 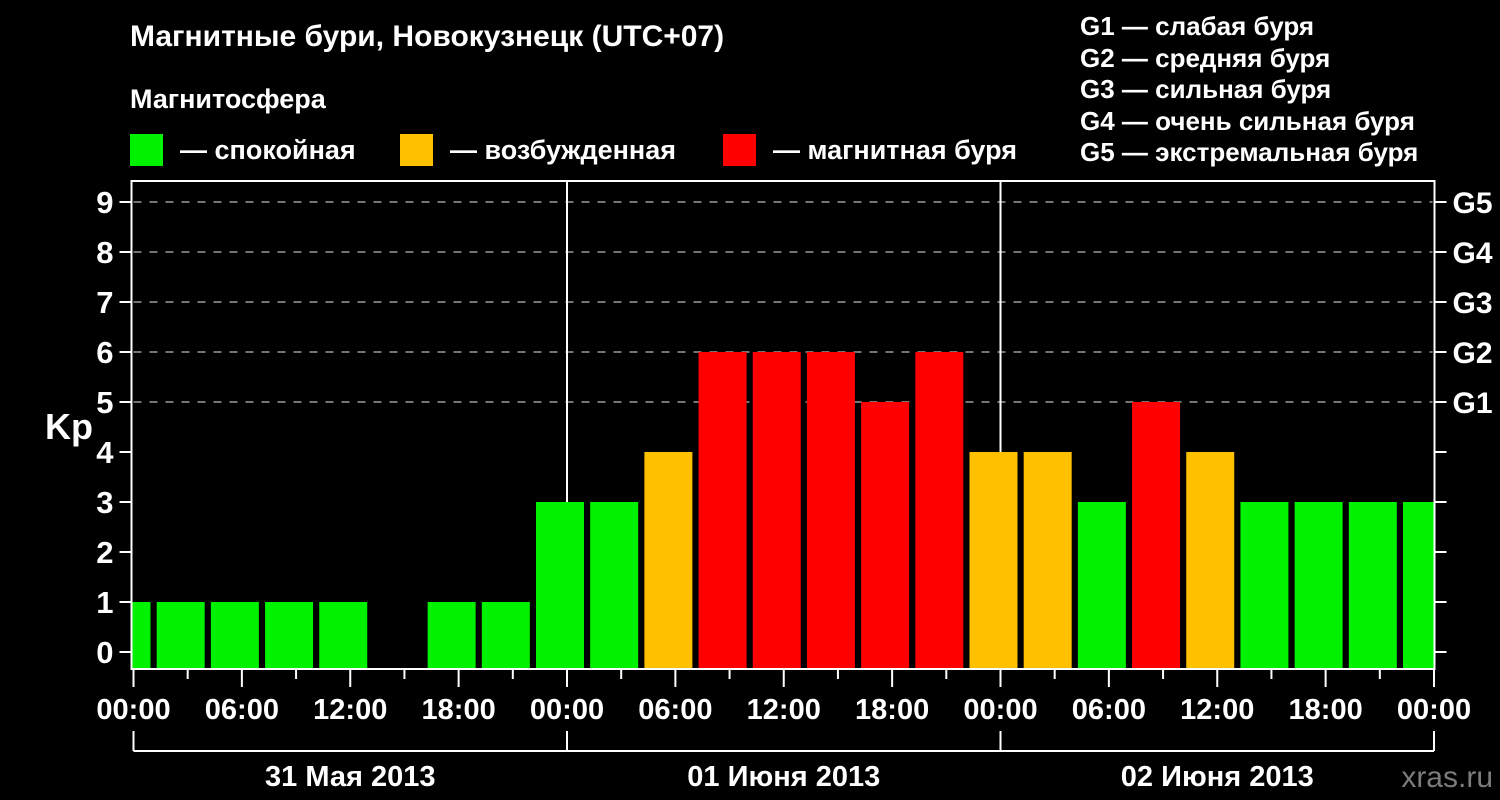 I want to click on legend-item-quiet: — спокойная, so click(x=243, y=150).